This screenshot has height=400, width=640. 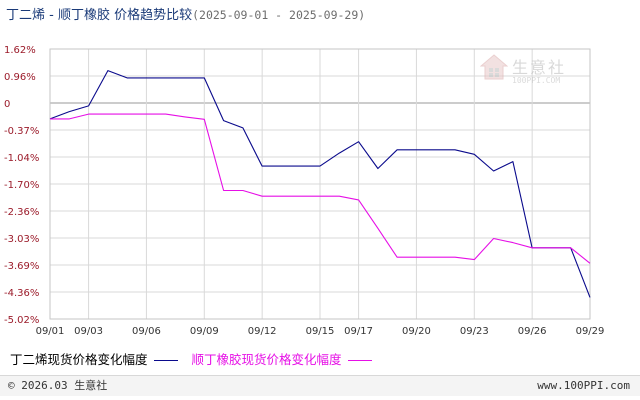 I want to click on x-tick-label: 09/01, so click(x=50, y=331).